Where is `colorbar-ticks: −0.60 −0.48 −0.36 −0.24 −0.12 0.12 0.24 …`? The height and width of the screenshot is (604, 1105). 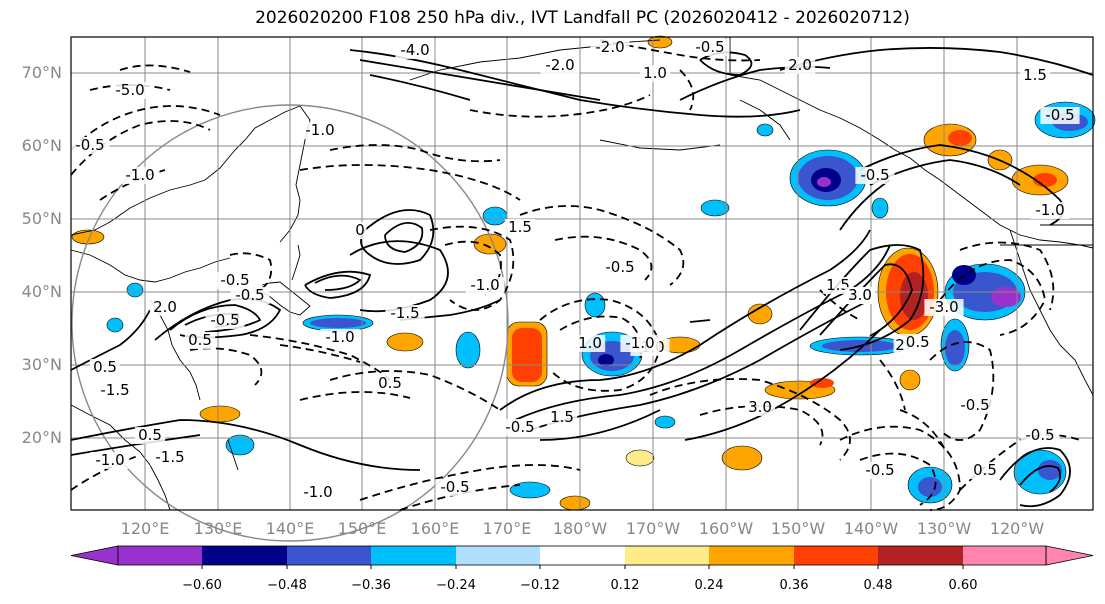 colorbar-ticks: −0.60 −0.48 −0.36 −0.24 −0.12 0.12 0.24 … is located at coordinates (579, 585).